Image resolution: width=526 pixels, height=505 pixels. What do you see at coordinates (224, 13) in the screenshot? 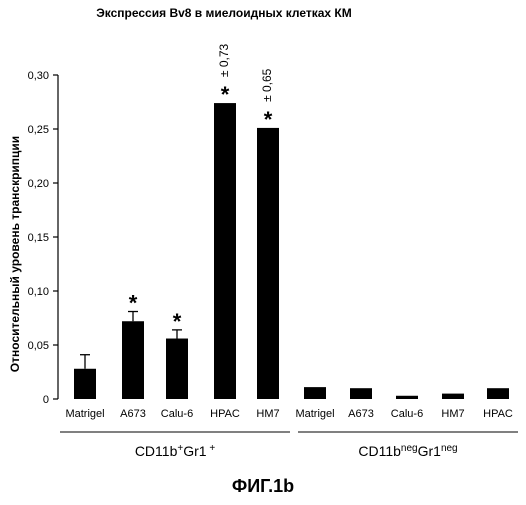
I see `chart-title: Экспрессия Bv8 в миелоидных клетках КМ` at bounding box center [224, 13].